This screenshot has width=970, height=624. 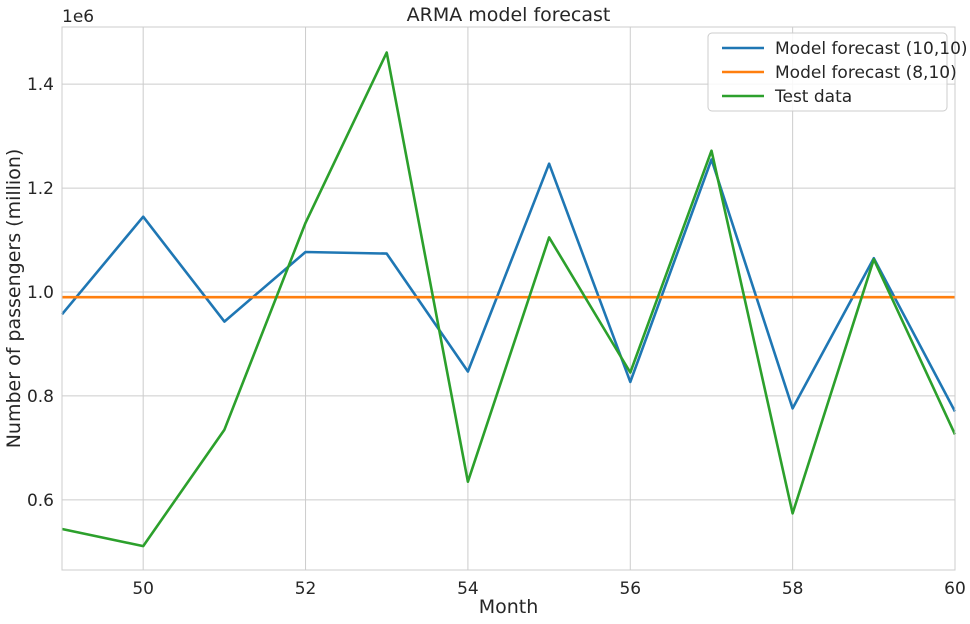 What do you see at coordinates (40, 85) in the screenshot?
I see `y-tick-label: 1.4` at bounding box center [40, 85].